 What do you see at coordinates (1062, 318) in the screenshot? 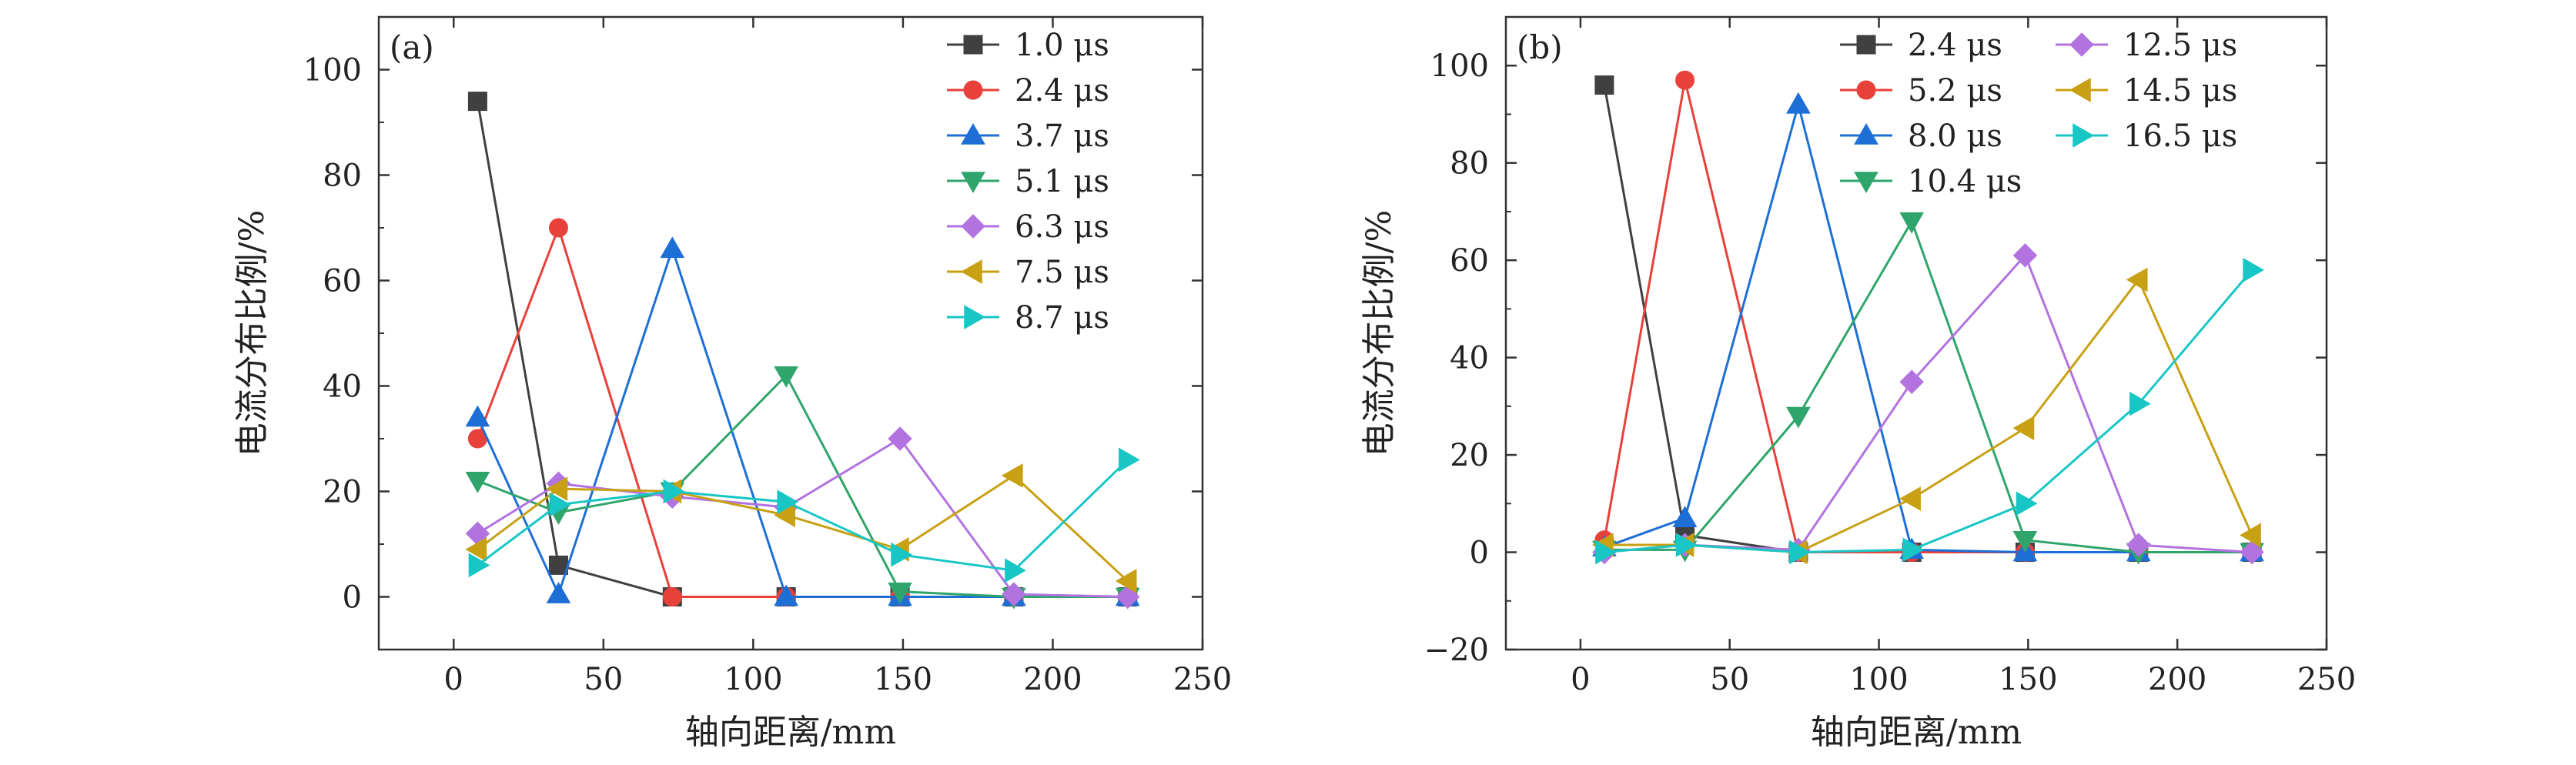
I see `legend-label: 8.7 μs` at bounding box center [1062, 318].